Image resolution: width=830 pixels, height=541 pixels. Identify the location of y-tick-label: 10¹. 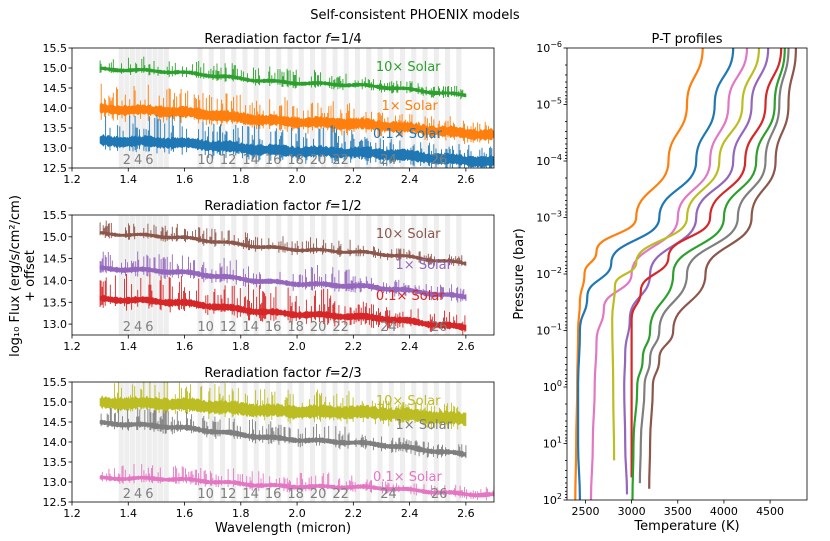
(552, 443).